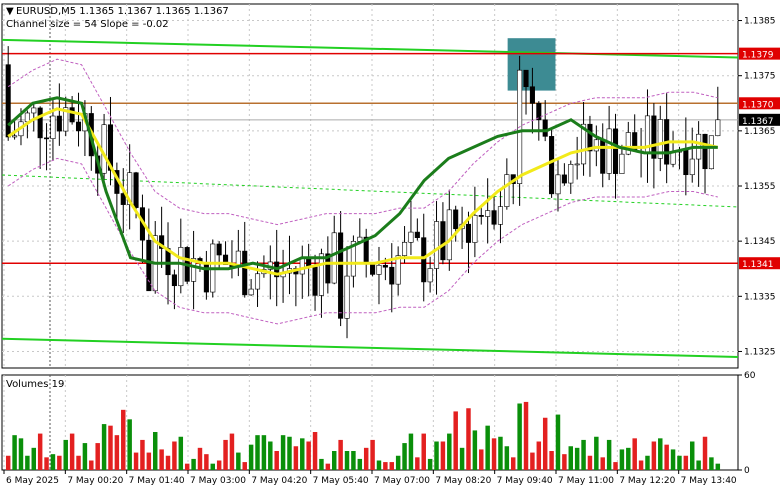 This screenshot has height=493, width=781. What do you see at coordinates (10, 11) in the screenshot?
I see `header-dropdown-icon: ▼` at bounding box center [10, 11].